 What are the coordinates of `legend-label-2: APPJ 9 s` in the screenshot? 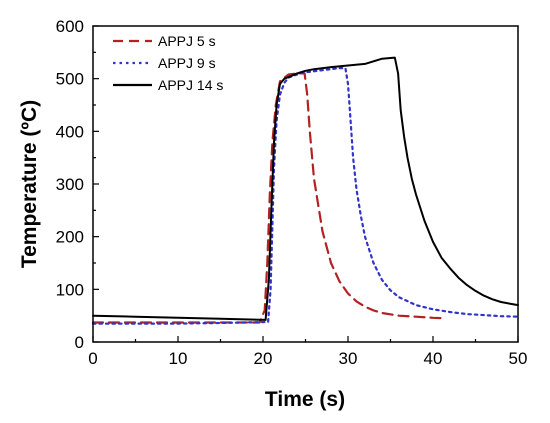 It's located at (187, 63).